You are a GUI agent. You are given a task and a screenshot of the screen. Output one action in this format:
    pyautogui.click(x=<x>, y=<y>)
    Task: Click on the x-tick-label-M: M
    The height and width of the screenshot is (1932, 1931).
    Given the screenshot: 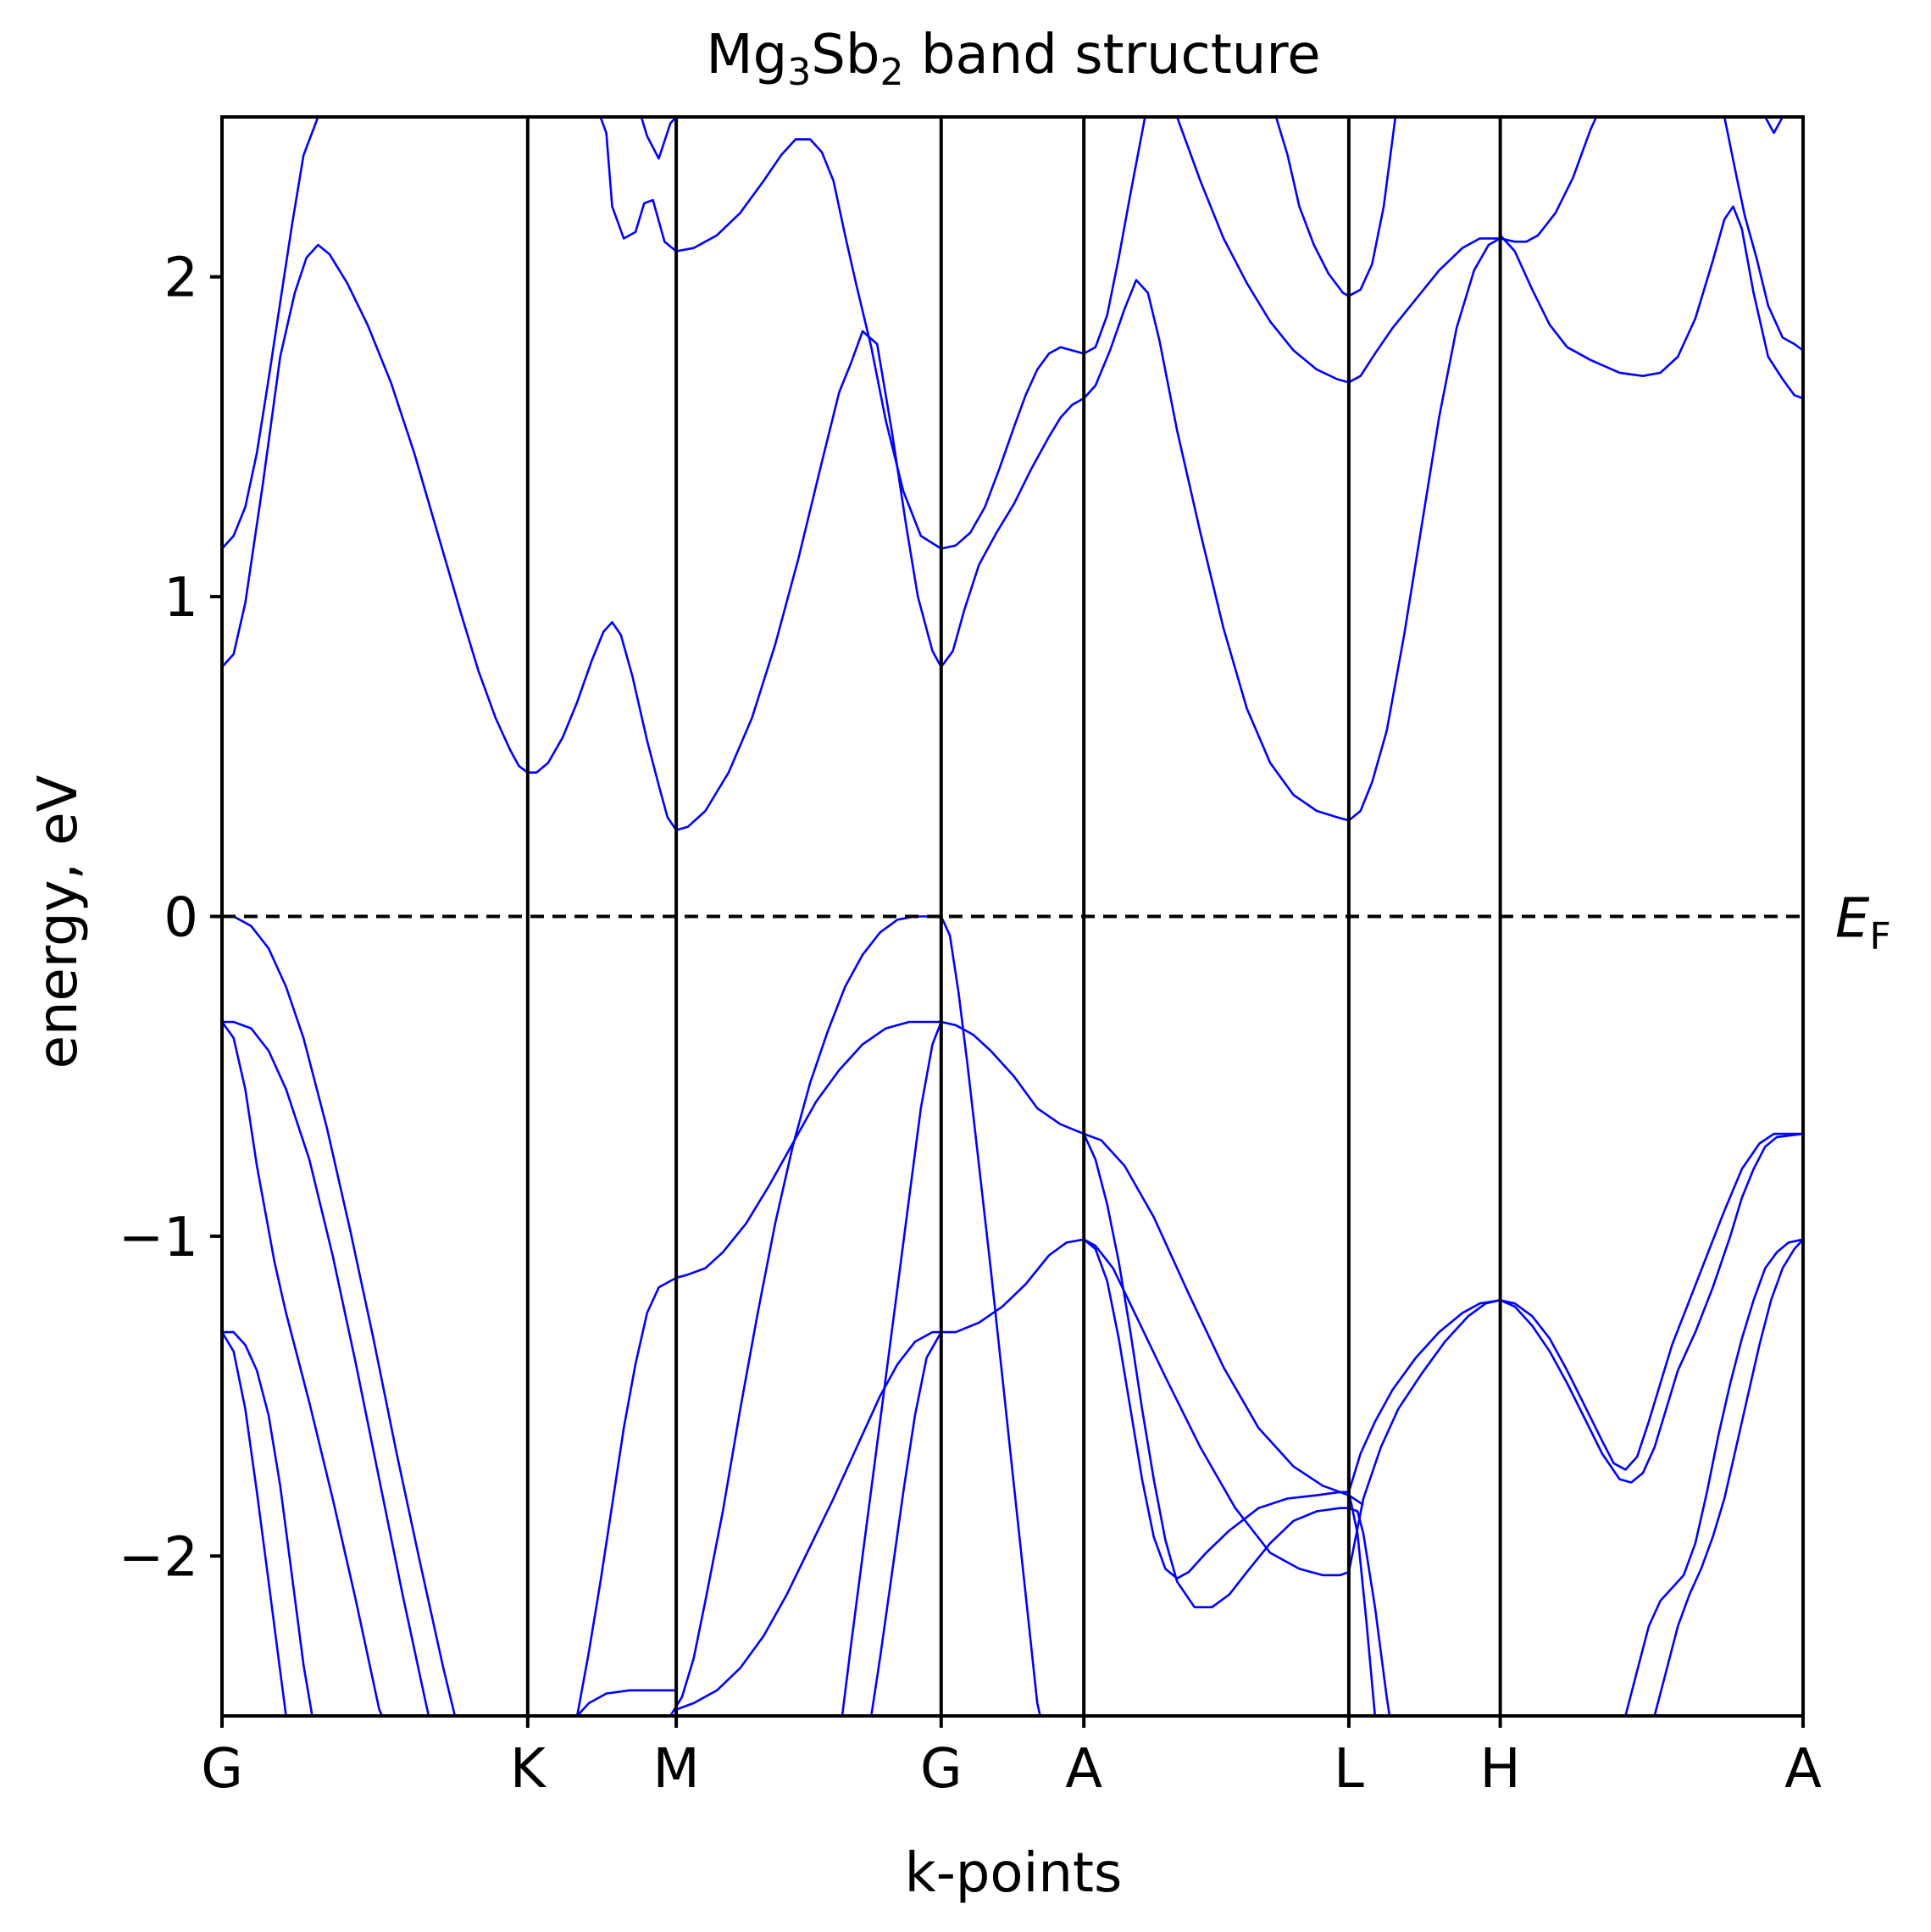 What is the action you would take?
    pyautogui.click(x=675, y=1769)
    